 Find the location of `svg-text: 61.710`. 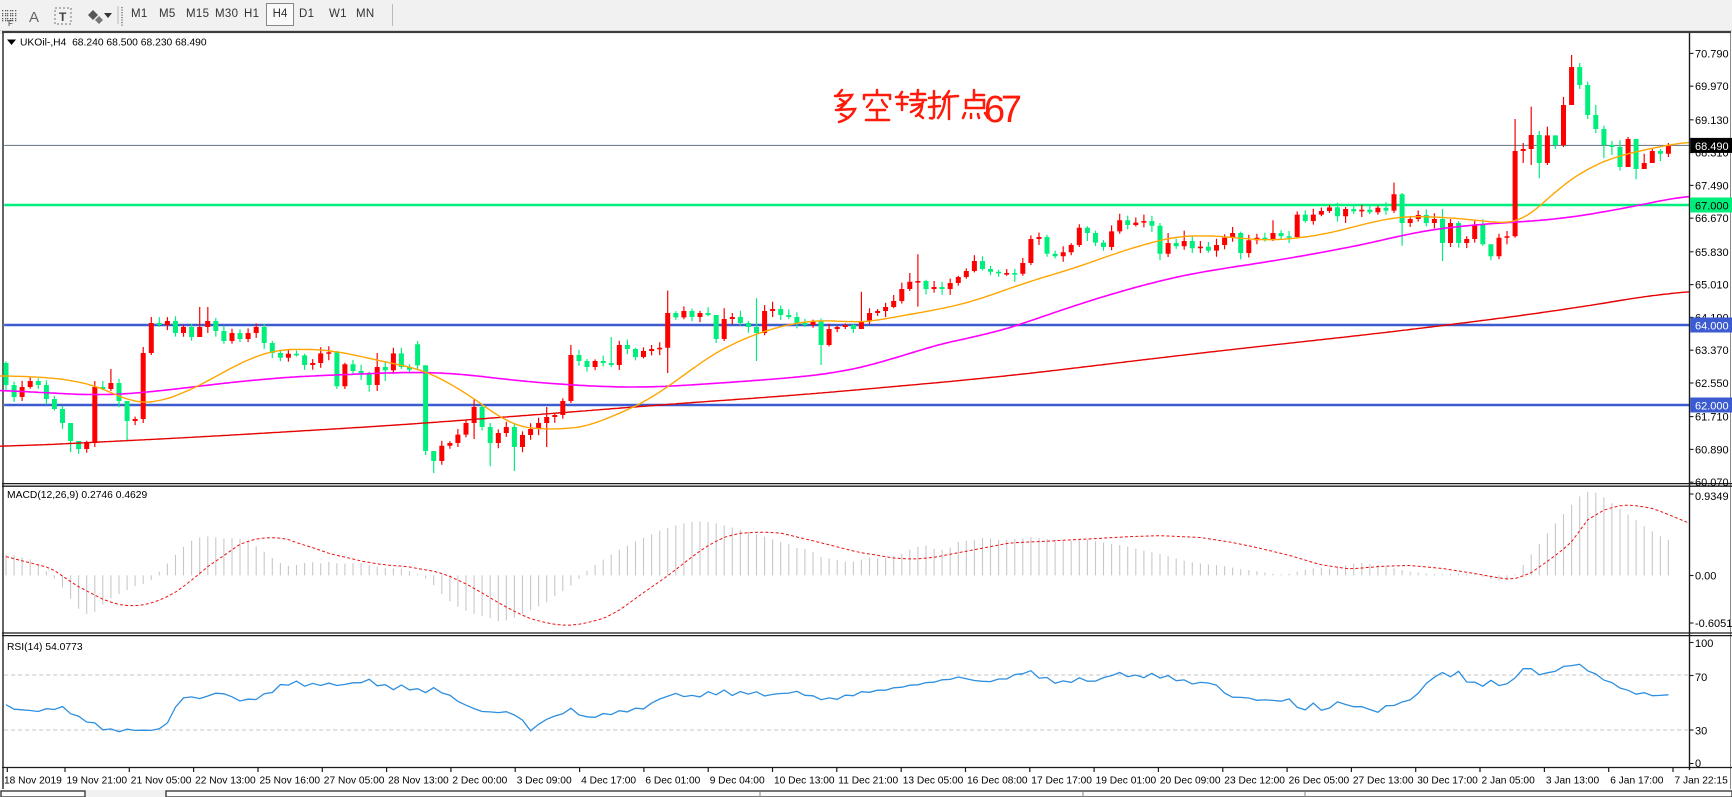

svg-text: 61.710 is located at coordinates (1712, 418).